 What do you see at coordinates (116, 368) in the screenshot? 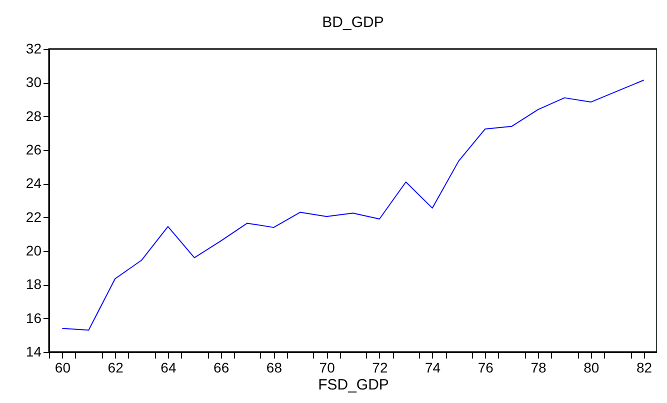
I see `x-tick-label: 62` at bounding box center [116, 368].